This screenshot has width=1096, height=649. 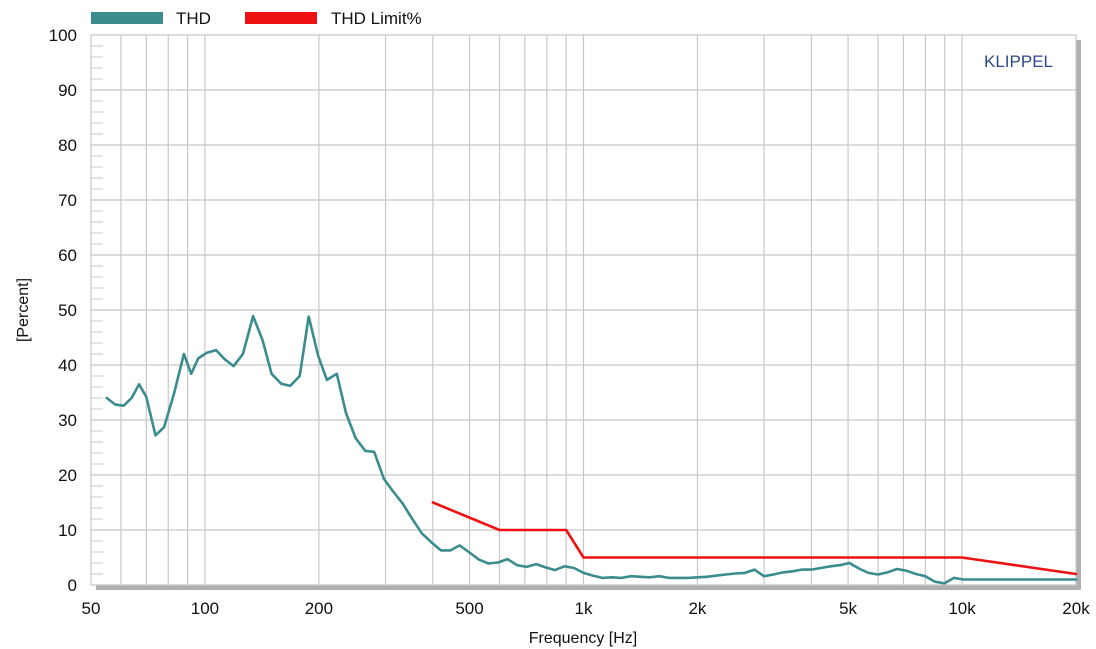 I want to click on legend-swatch-thd, so click(x=127, y=18).